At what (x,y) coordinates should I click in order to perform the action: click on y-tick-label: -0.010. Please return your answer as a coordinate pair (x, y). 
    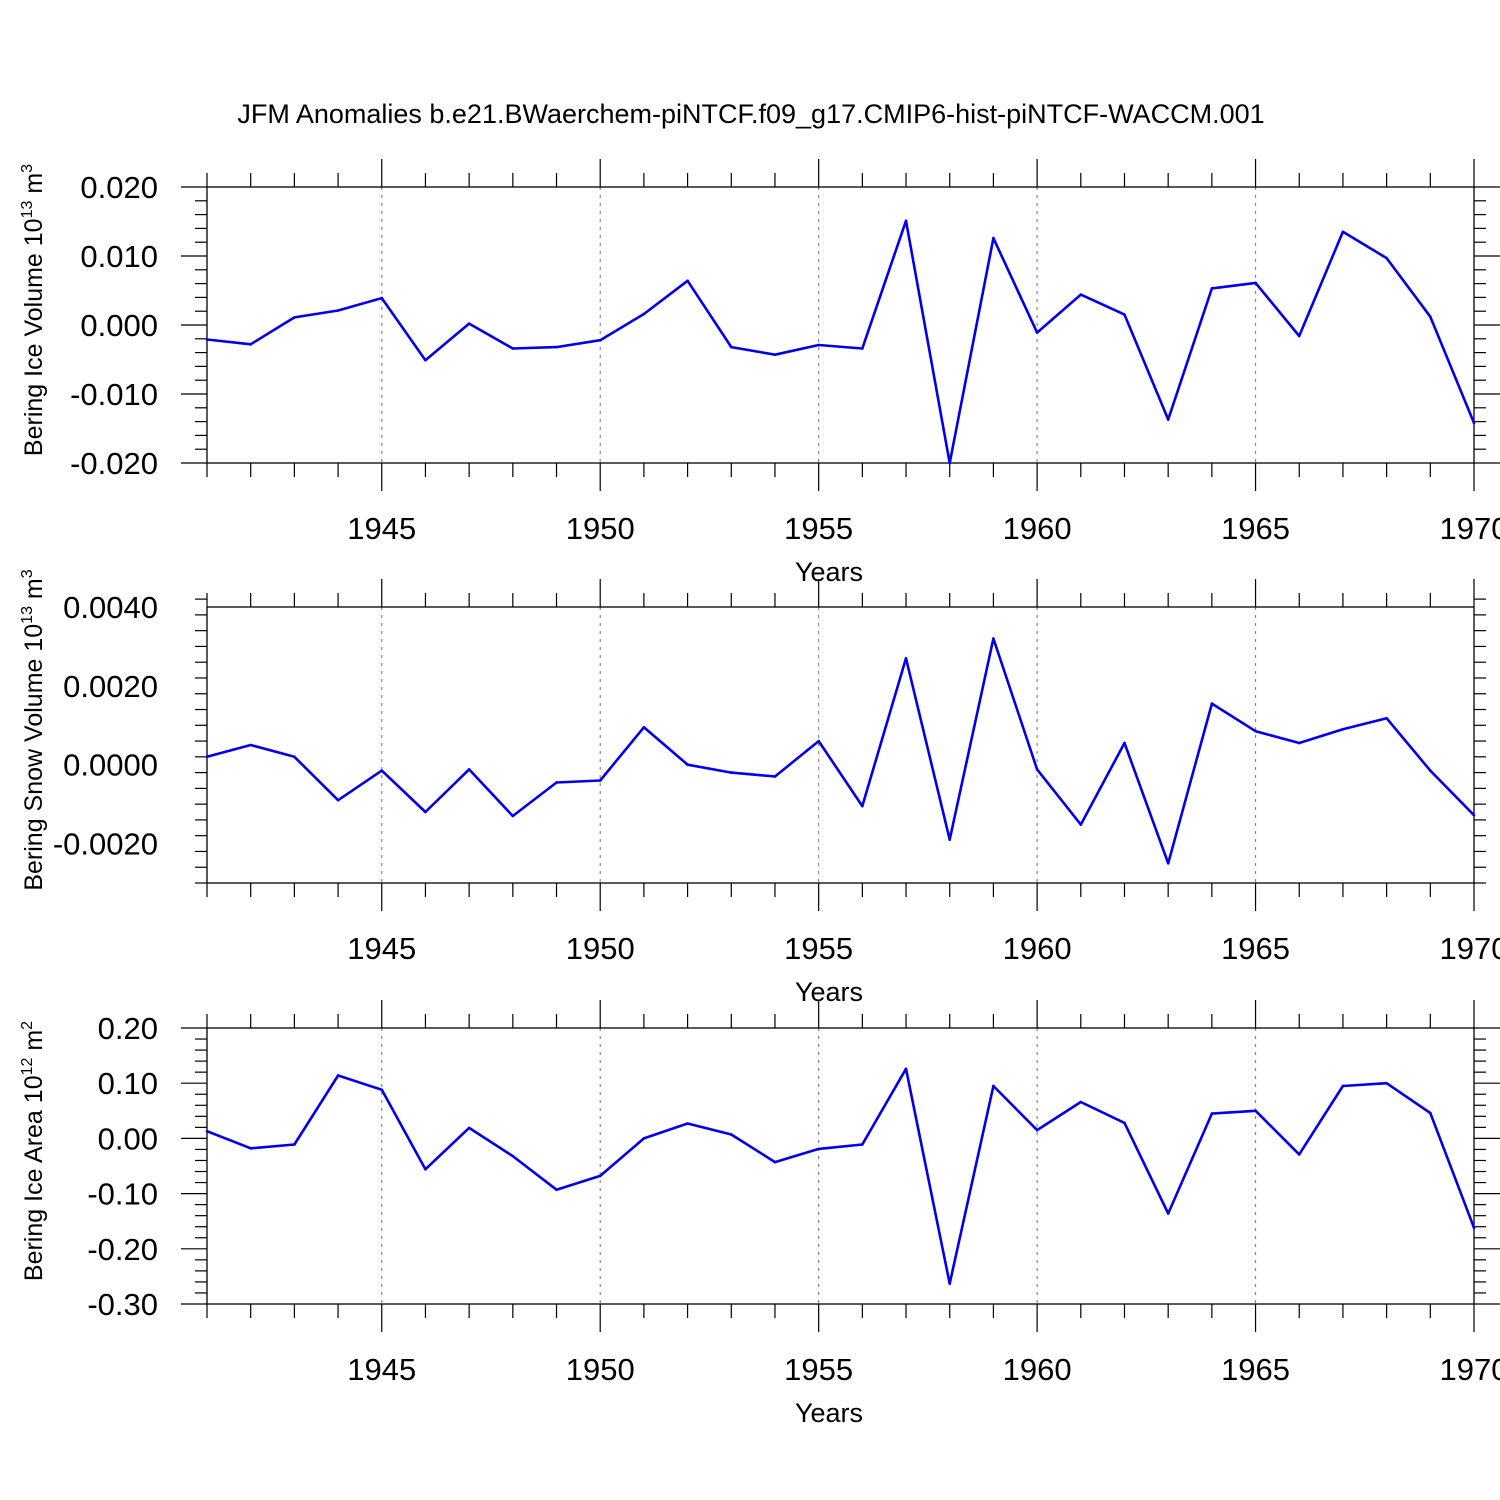
    Looking at the image, I should click on (114, 394).